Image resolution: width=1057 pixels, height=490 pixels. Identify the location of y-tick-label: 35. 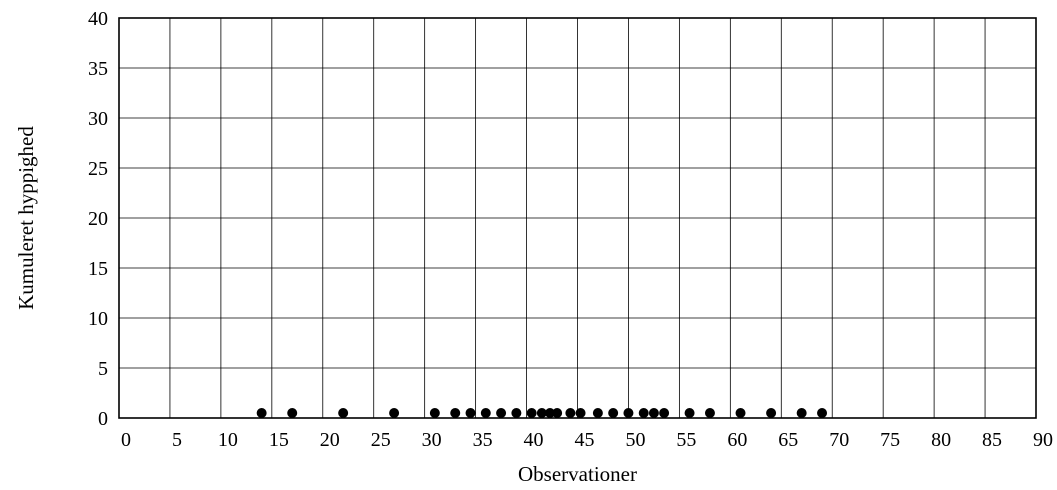
(98, 69).